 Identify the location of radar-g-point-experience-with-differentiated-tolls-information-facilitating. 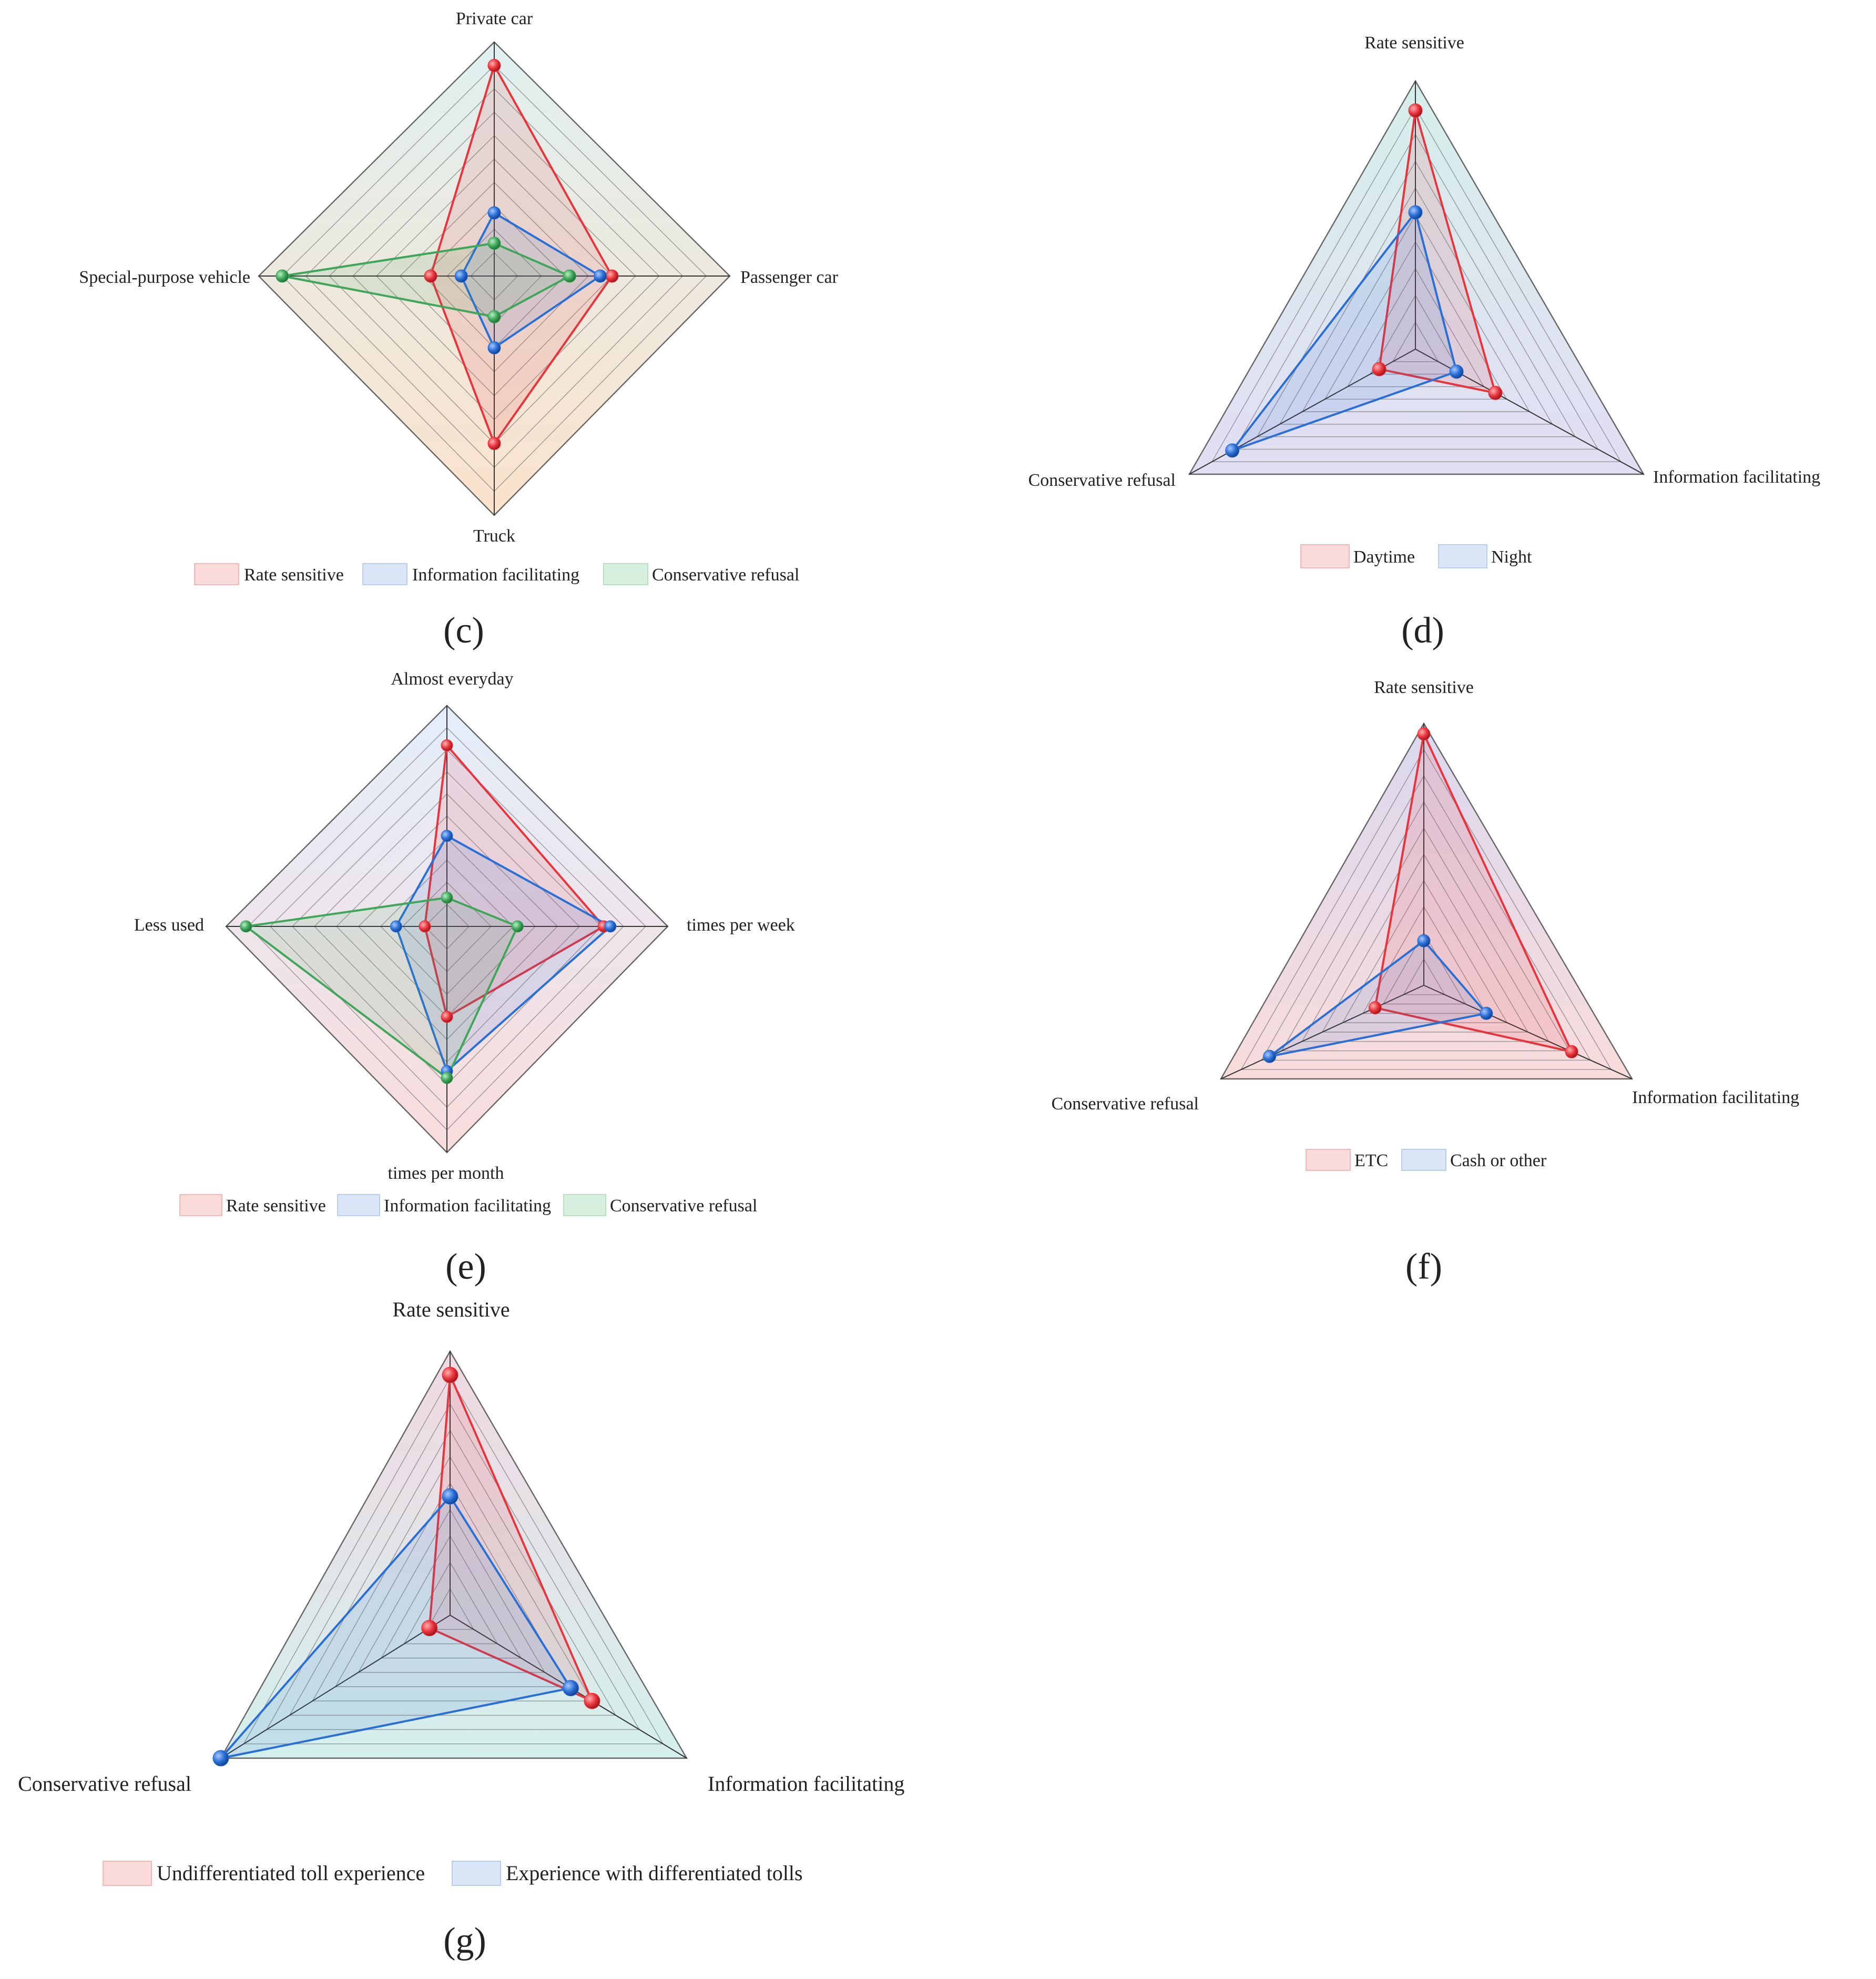
(571, 1688).